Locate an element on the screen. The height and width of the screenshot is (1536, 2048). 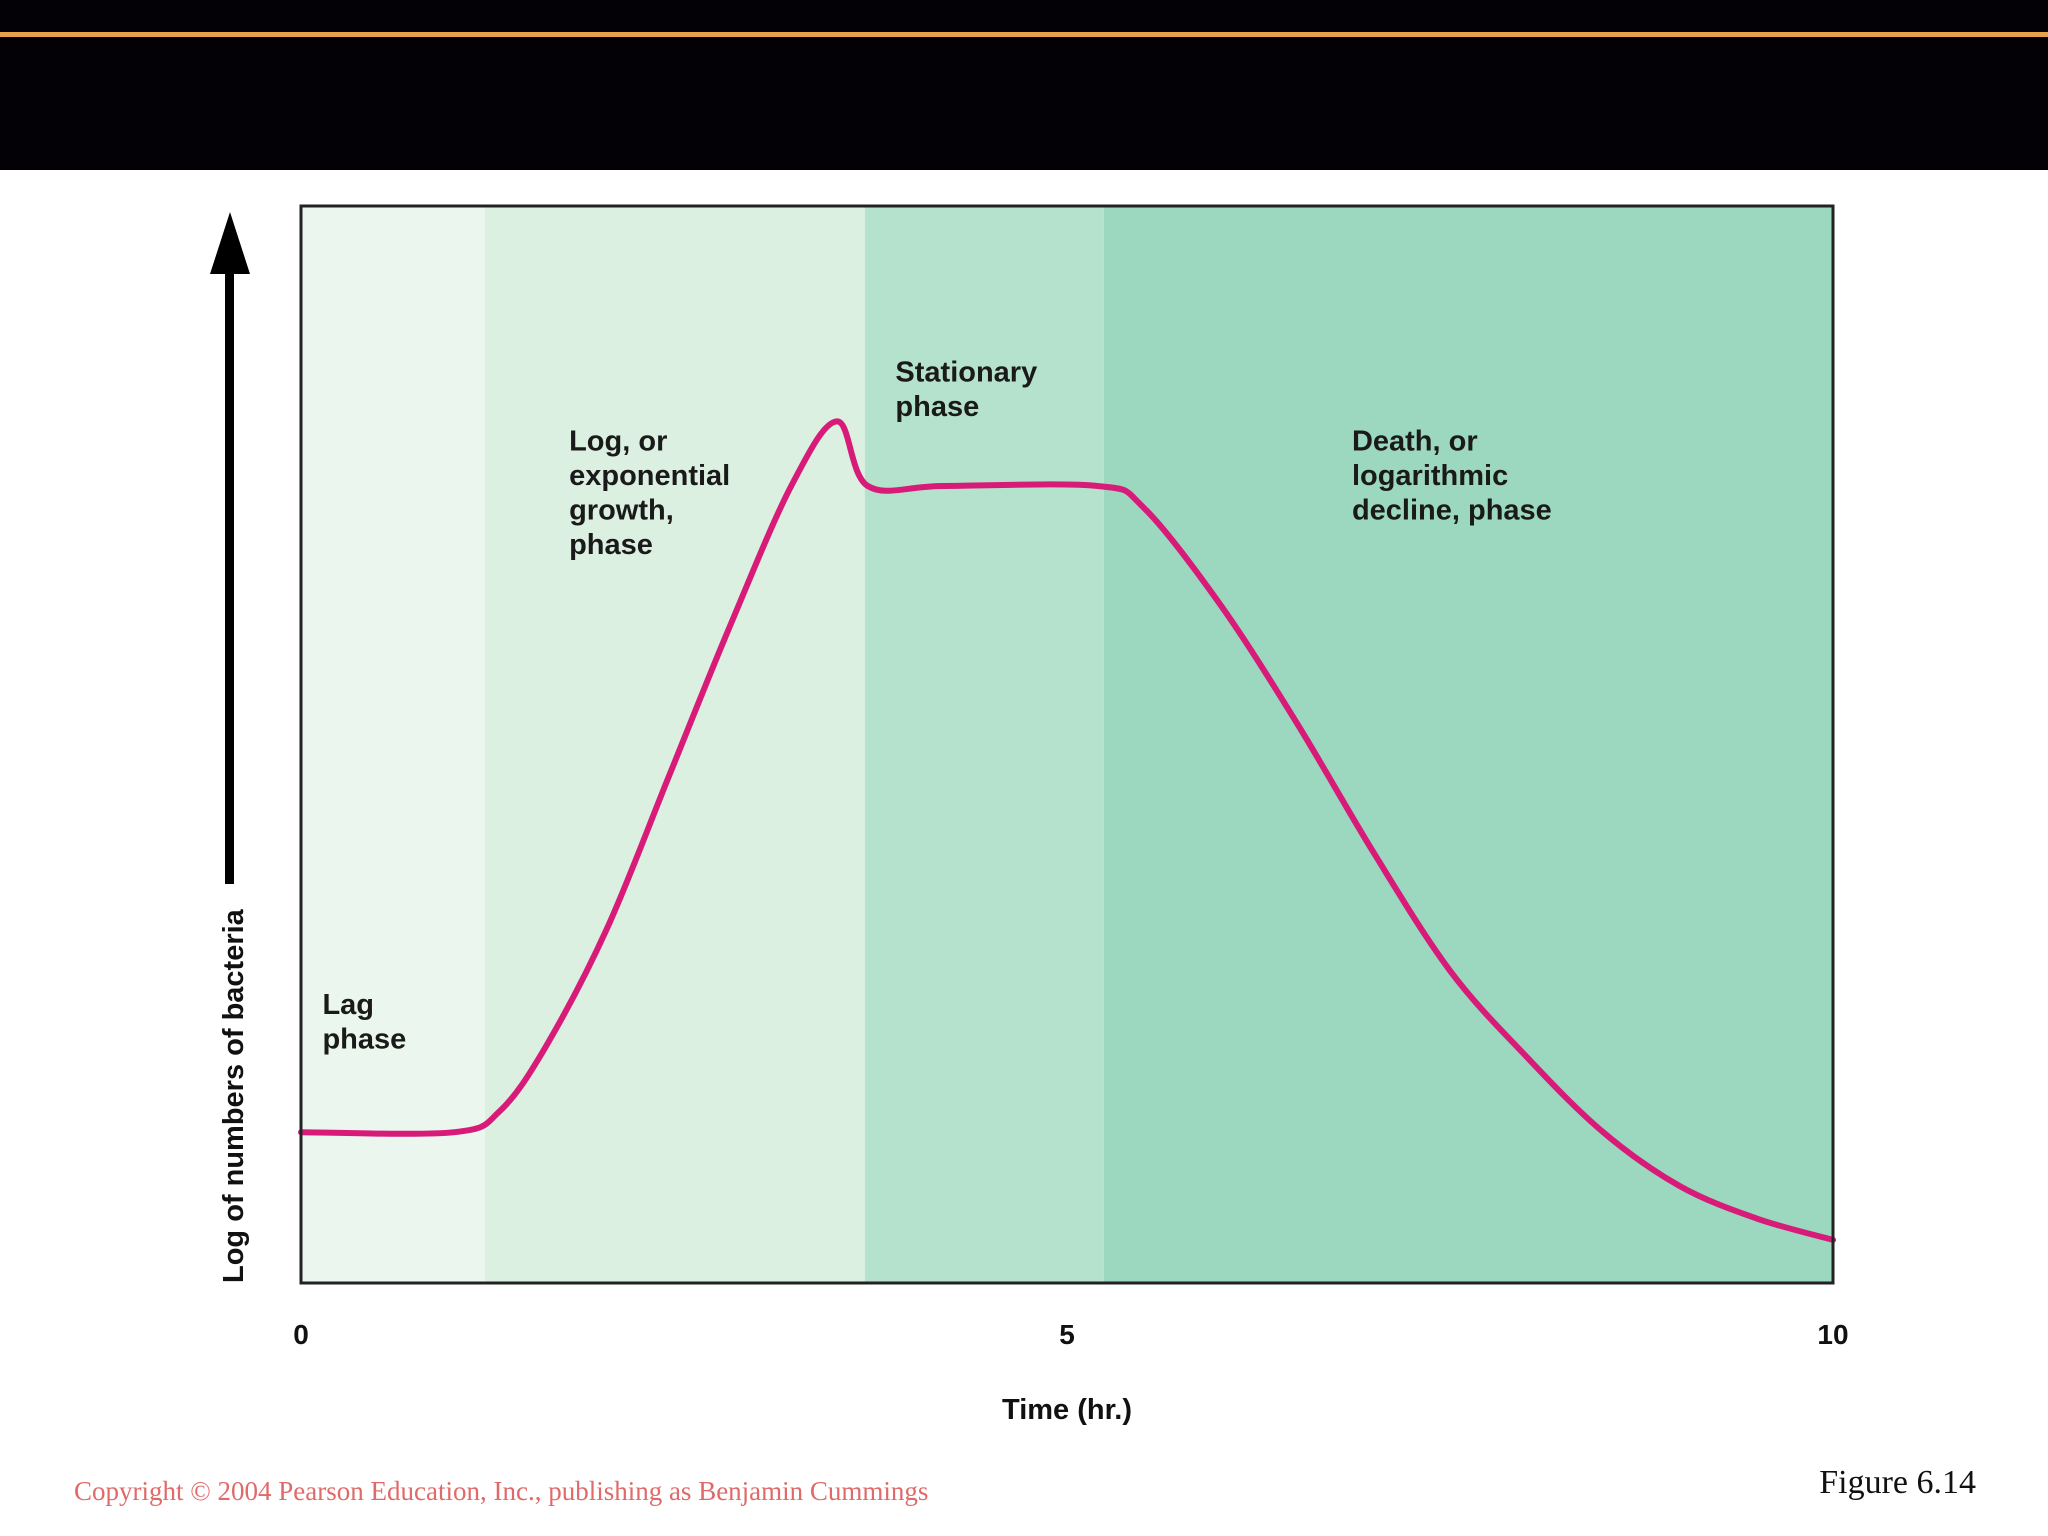
x-tick-label: 0 is located at coordinates (301, 1334).